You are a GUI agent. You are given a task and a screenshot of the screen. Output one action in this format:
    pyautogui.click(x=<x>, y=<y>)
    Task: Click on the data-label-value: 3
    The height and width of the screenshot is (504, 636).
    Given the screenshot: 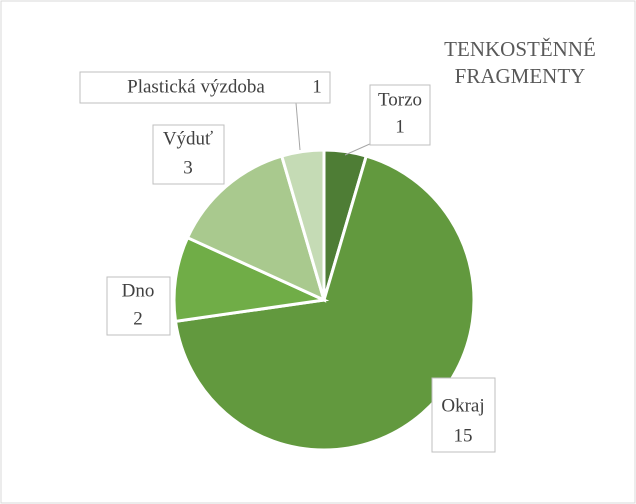 What is the action you would take?
    pyautogui.click(x=188, y=167)
    